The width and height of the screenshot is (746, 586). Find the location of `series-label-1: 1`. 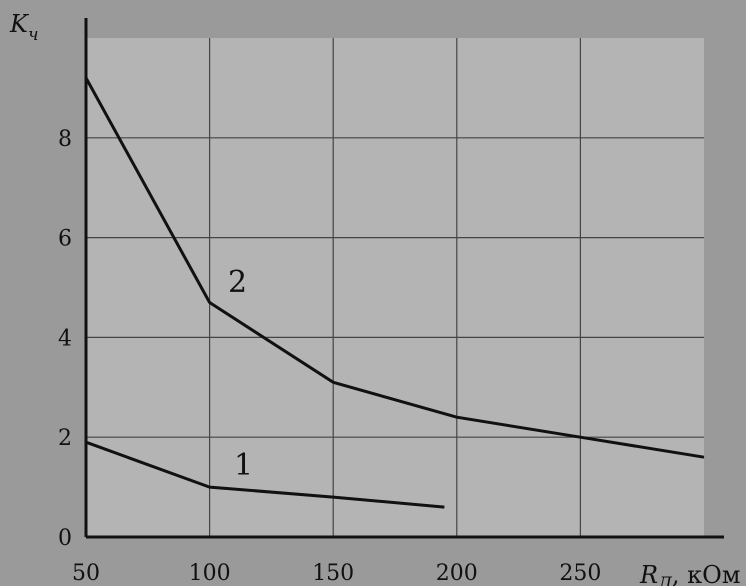

series-label-1: 1 is located at coordinates (243, 465).